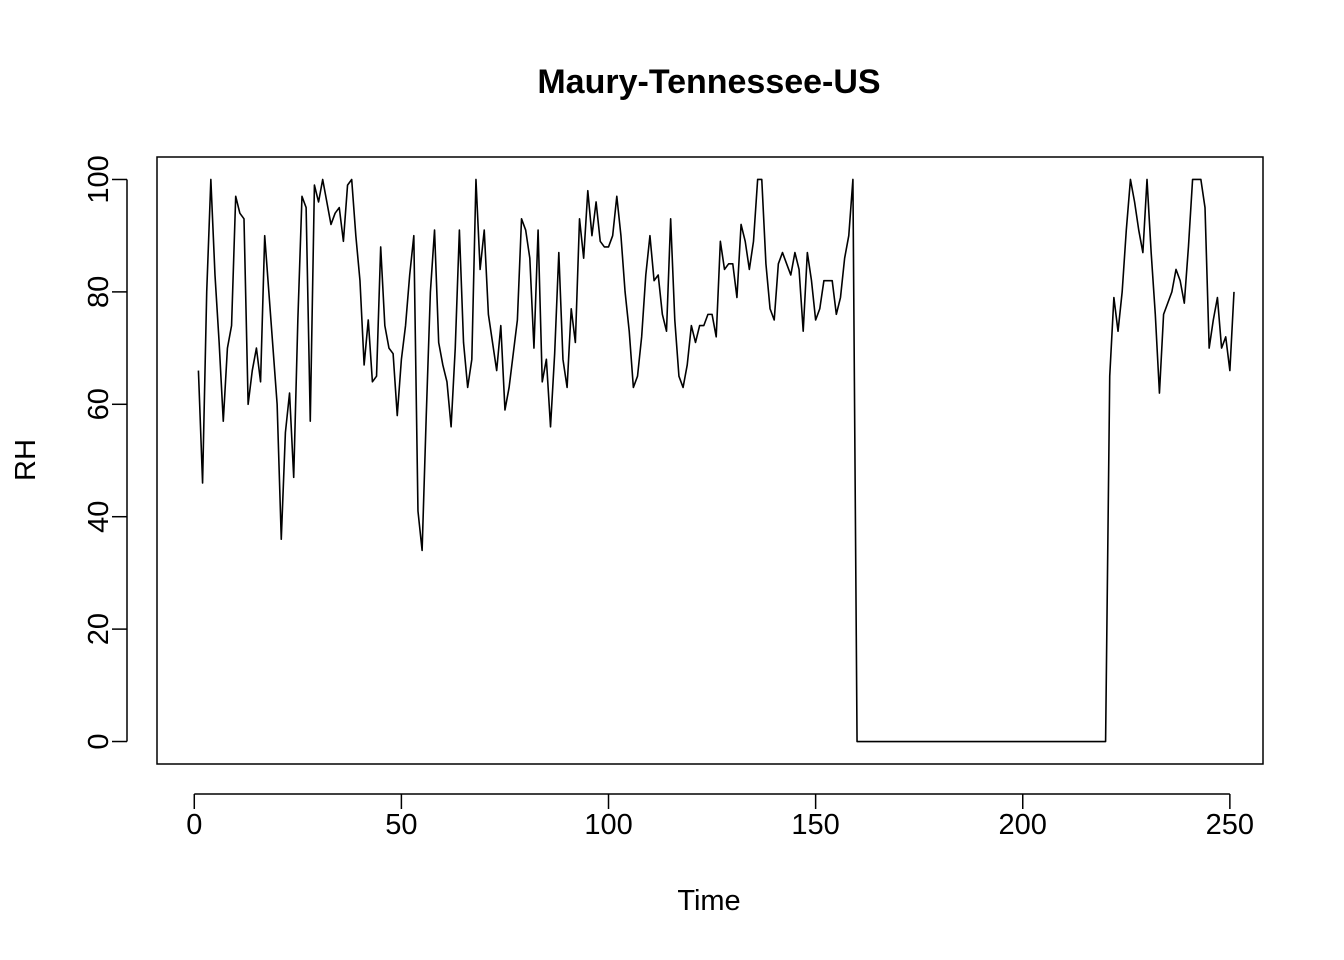 The height and width of the screenshot is (960, 1344). Describe the element at coordinates (194, 825) in the screenshot. I see `x-tick-label: 0` at that location.